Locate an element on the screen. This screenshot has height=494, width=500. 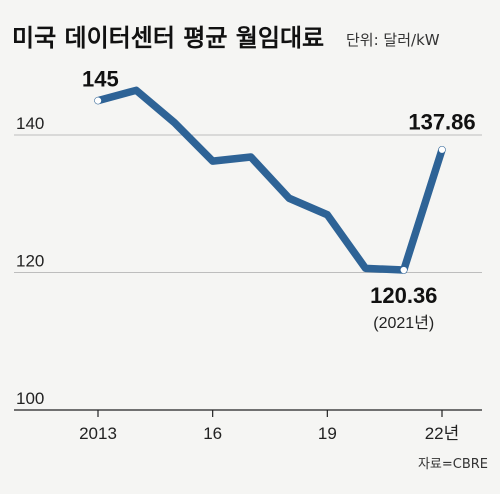
data-label: 137.86 is located at coordinates (441, 122).